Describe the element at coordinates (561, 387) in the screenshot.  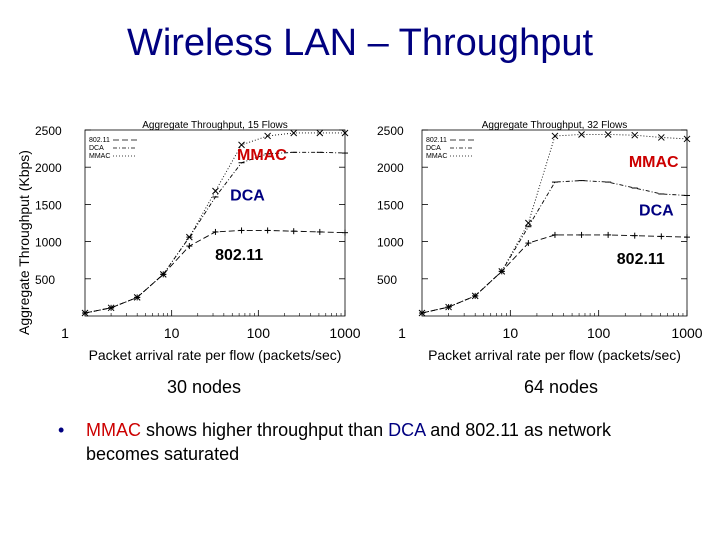
I see `caption-64-nodes: 64 nodes` at that location.